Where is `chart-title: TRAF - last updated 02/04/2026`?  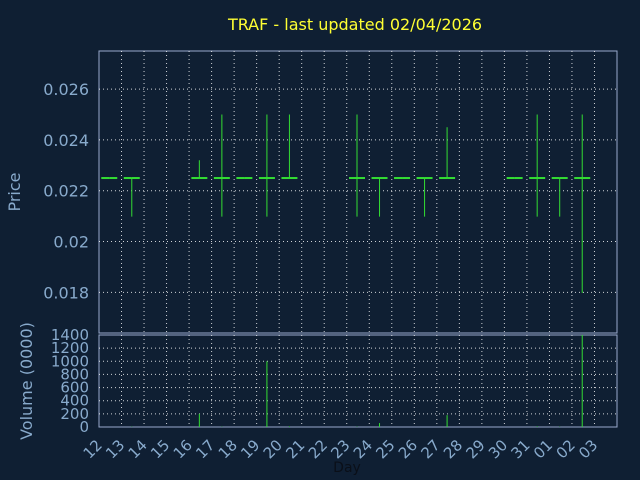
chart-title: TRAF - last updated 02/04/2026 is located at coordinates (354, 24).